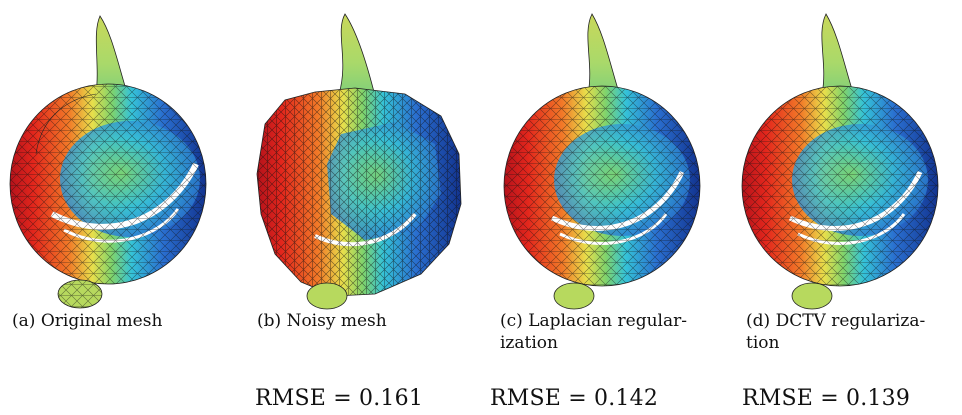  What do you see at coordinates (826, 398) in the screenshot?
I see `rmse-d: RMSE = 0.139` at bounding box center [826, 398].